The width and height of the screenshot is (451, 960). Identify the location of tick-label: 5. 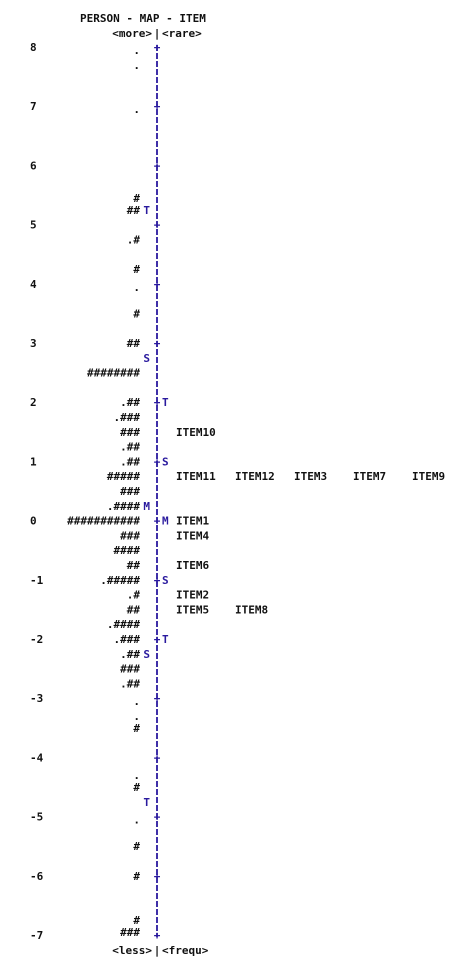
(33, 225).